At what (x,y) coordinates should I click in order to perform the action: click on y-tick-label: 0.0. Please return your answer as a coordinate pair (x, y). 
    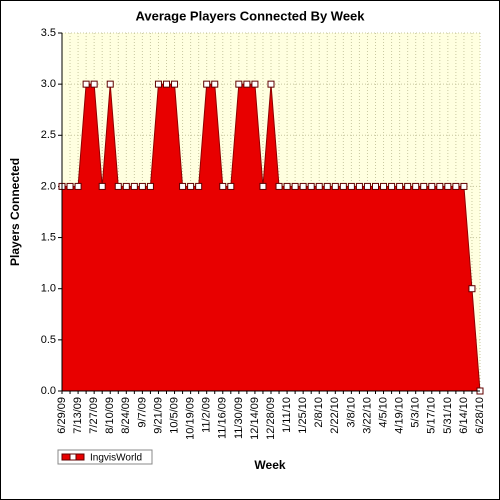
    Looking at the image, I should click on (48, 391).